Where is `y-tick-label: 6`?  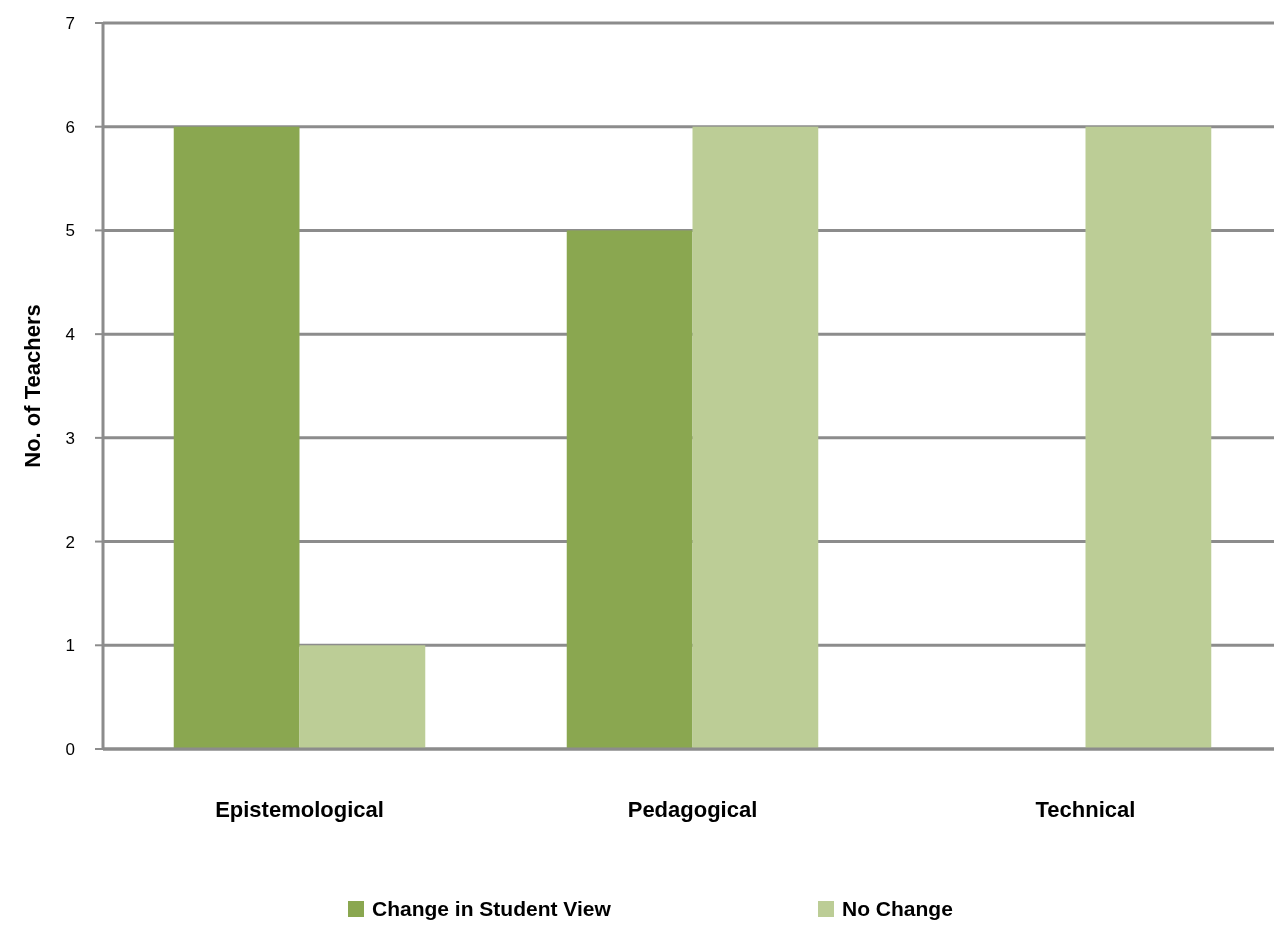 y-tick-label: 6 is located at coordinates (70, 127).